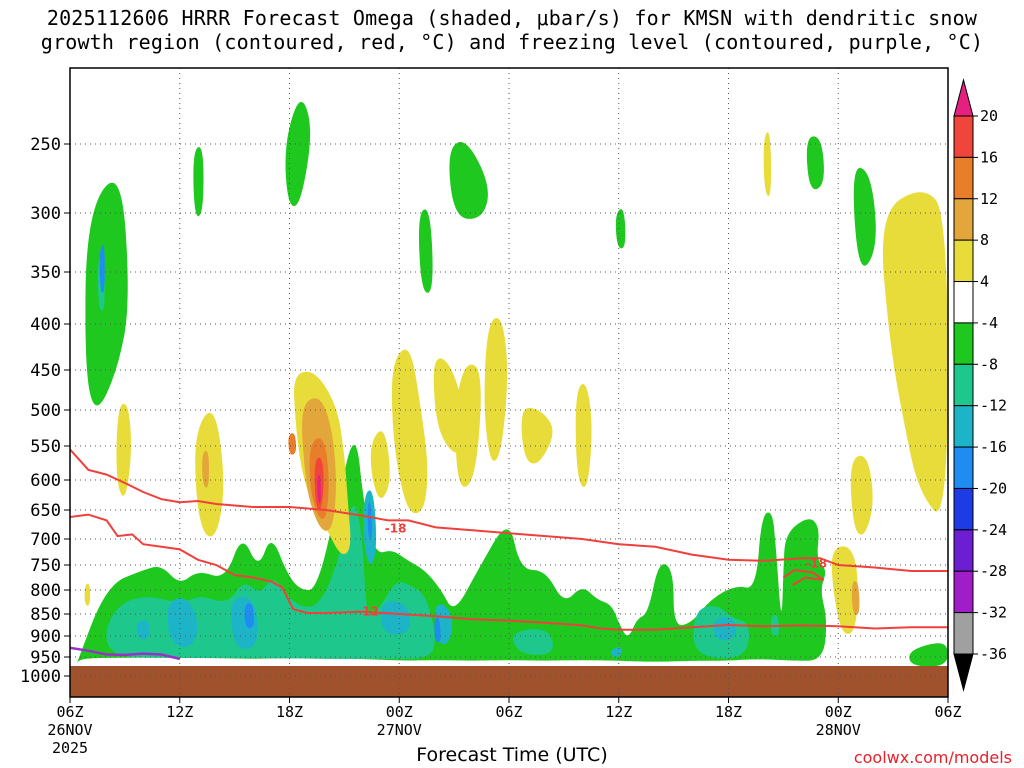 The height and width of the screenshot is (768, 1024). Describe the element at coordinates (179, 712) in the screenshot. I see `x-tick-label-6: 12Z` at that location.